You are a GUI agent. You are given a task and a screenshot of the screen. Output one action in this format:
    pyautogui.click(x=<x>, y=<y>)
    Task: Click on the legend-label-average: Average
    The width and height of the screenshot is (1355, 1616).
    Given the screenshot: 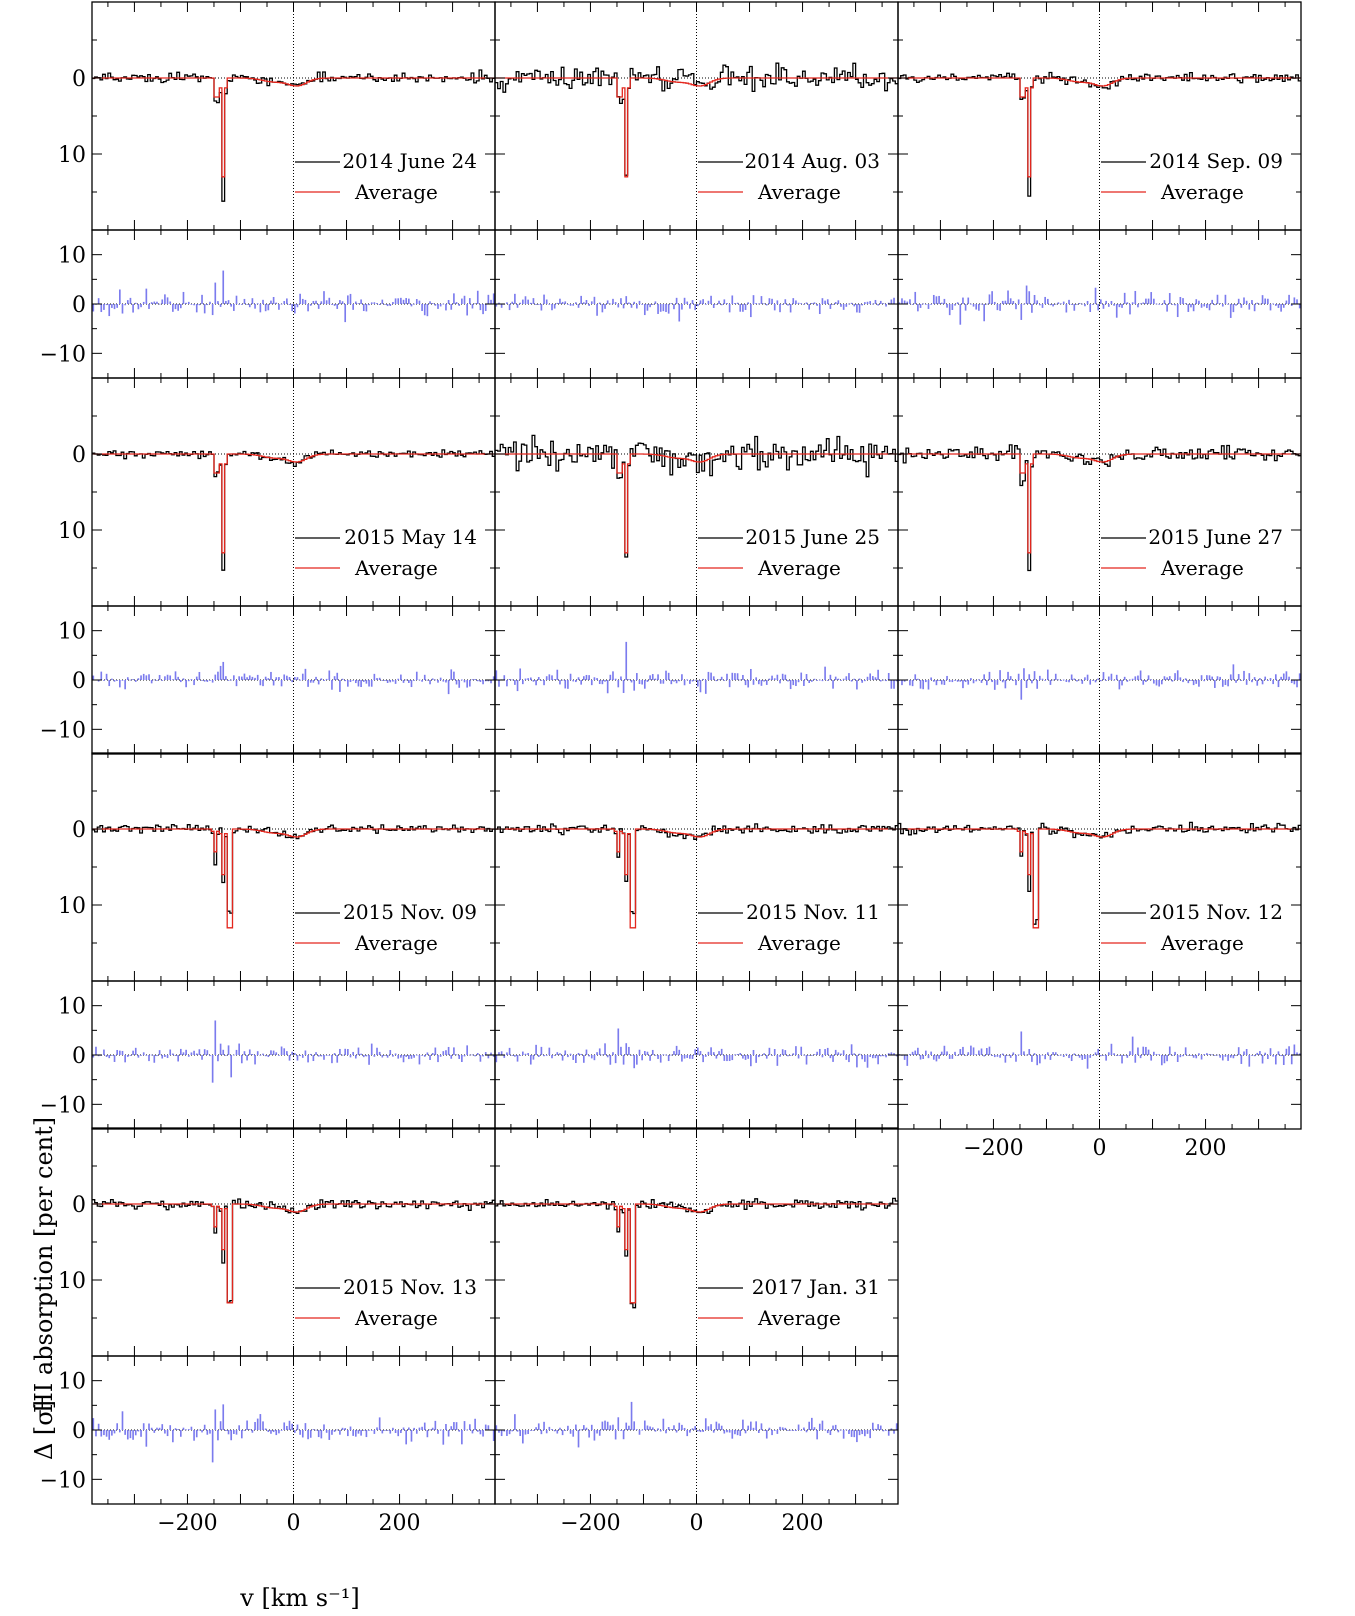 What is the action you would take?
    pyautogui.click(x=1202, y=943)
    